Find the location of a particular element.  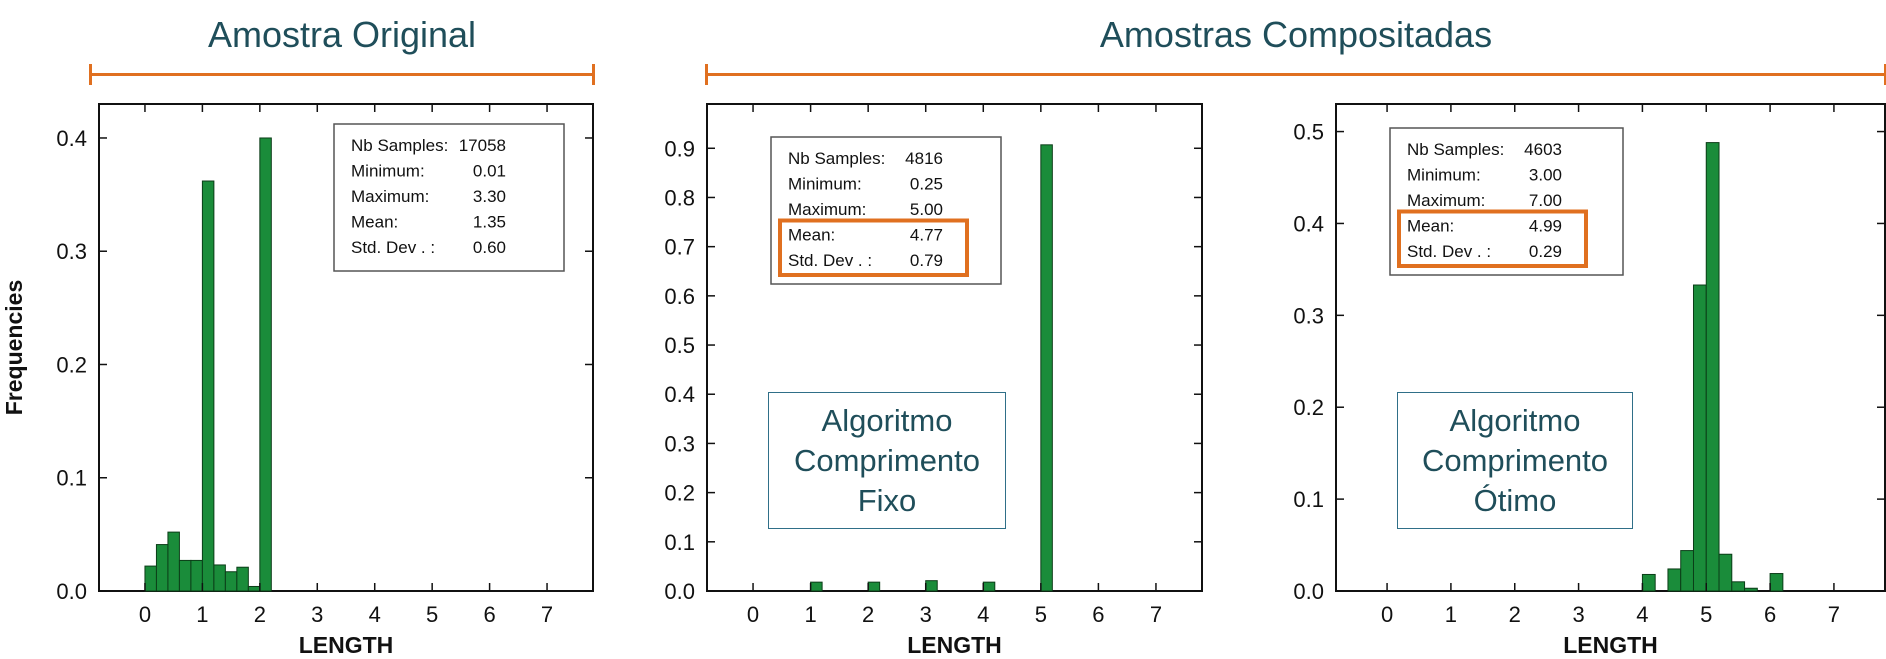

algorithm-fixed-line-3: Fixo is located at coordinates (887, 500).